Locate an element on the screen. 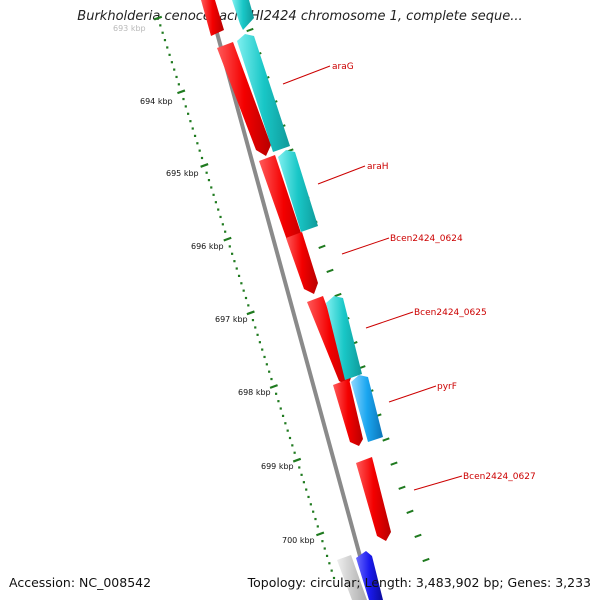  ruler-label-695: 695 kbp is located at coordinates (182, 173).